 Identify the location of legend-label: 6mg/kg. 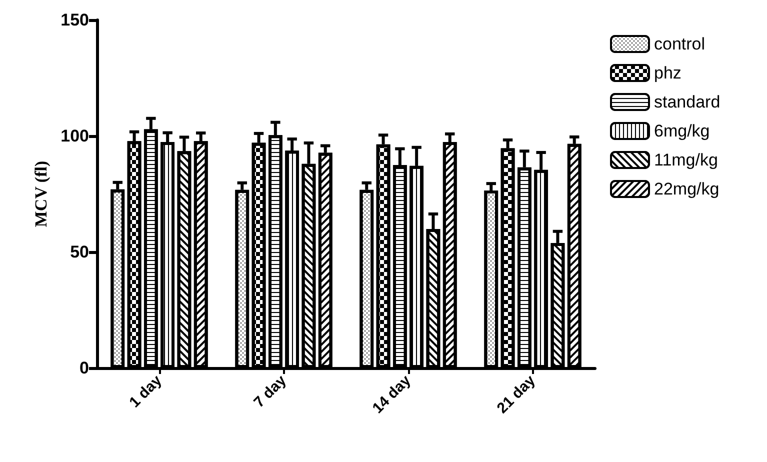
(682, 131).